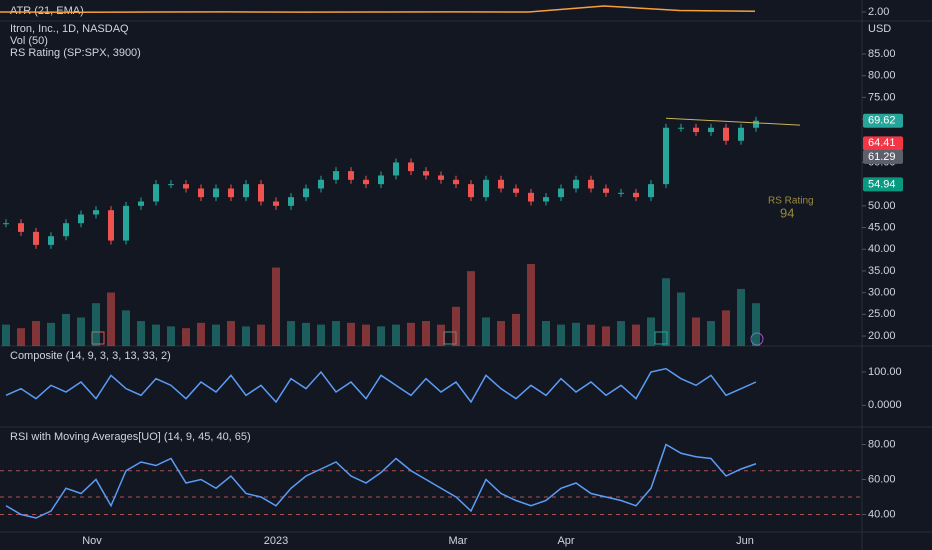 The image size is (932, 550). What do you see at coordinates (29, 41) in the screenshot?
I see `legend: Vol (50)` at bounding box center [29, 41].